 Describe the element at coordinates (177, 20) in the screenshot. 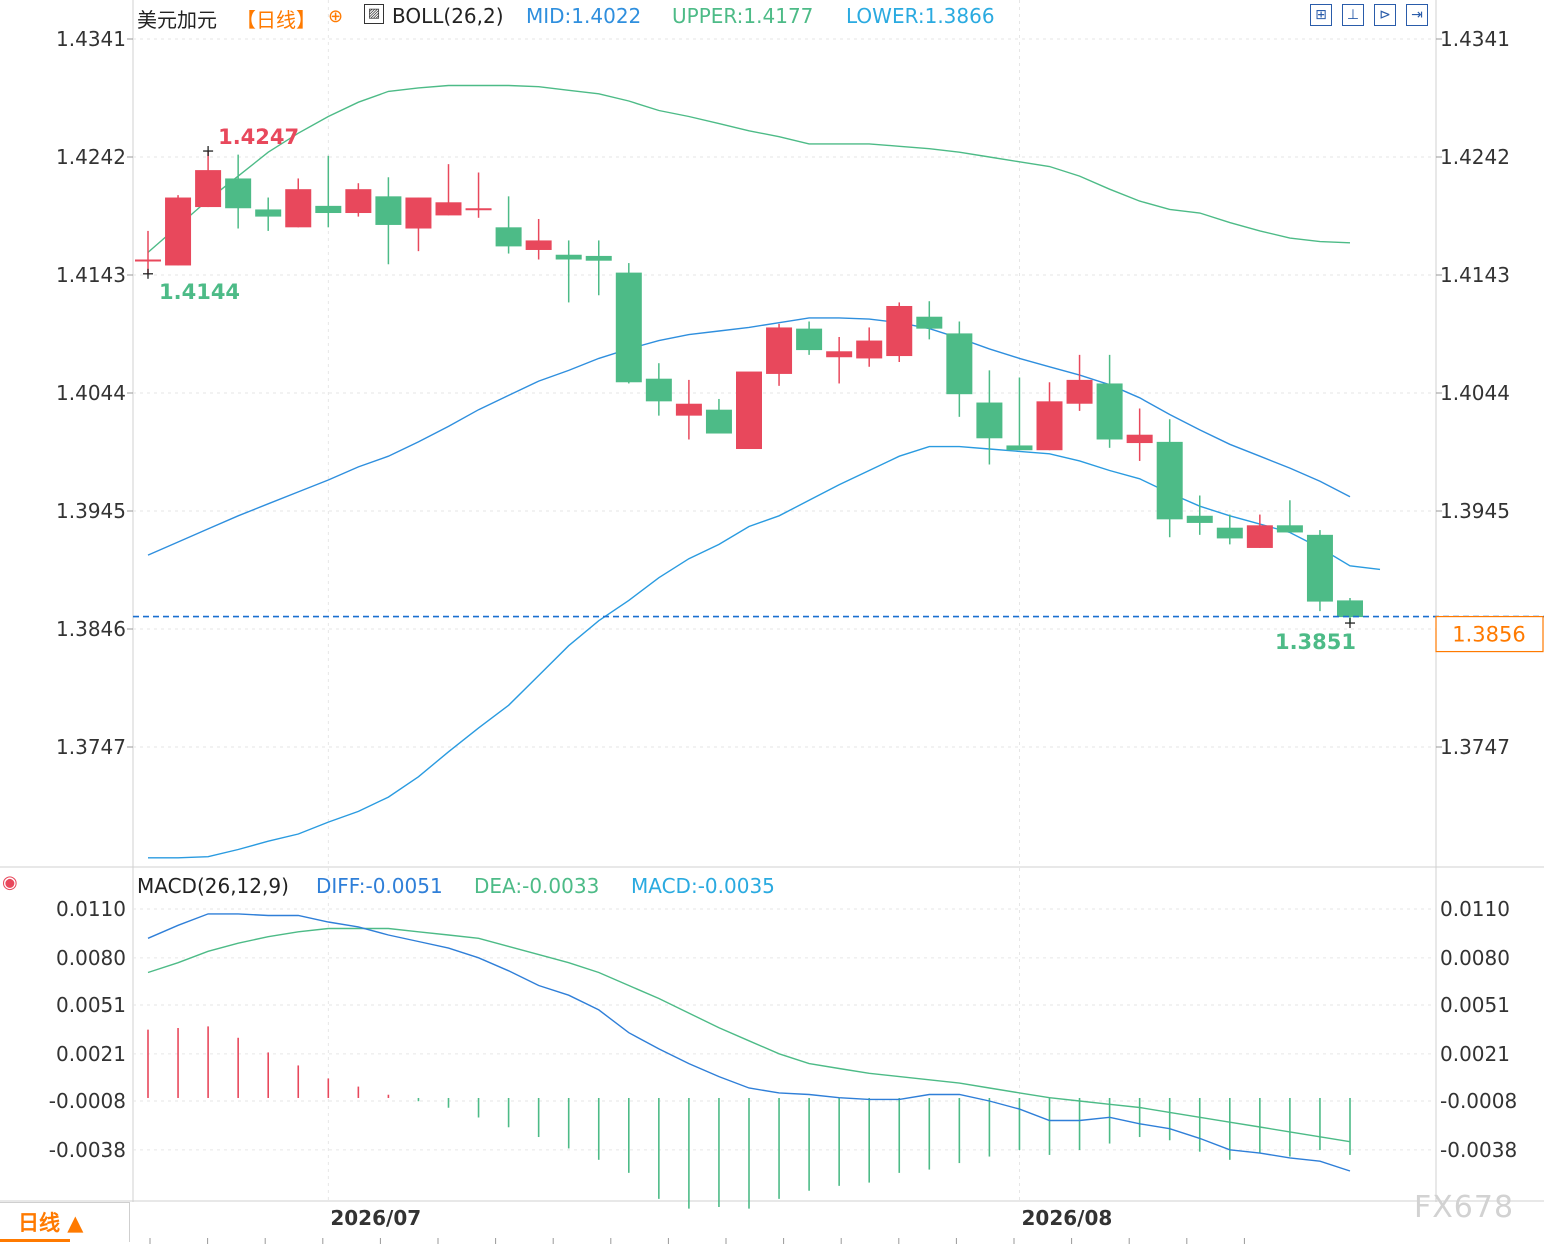

I see `symbol-title: 美元加元` at that location.